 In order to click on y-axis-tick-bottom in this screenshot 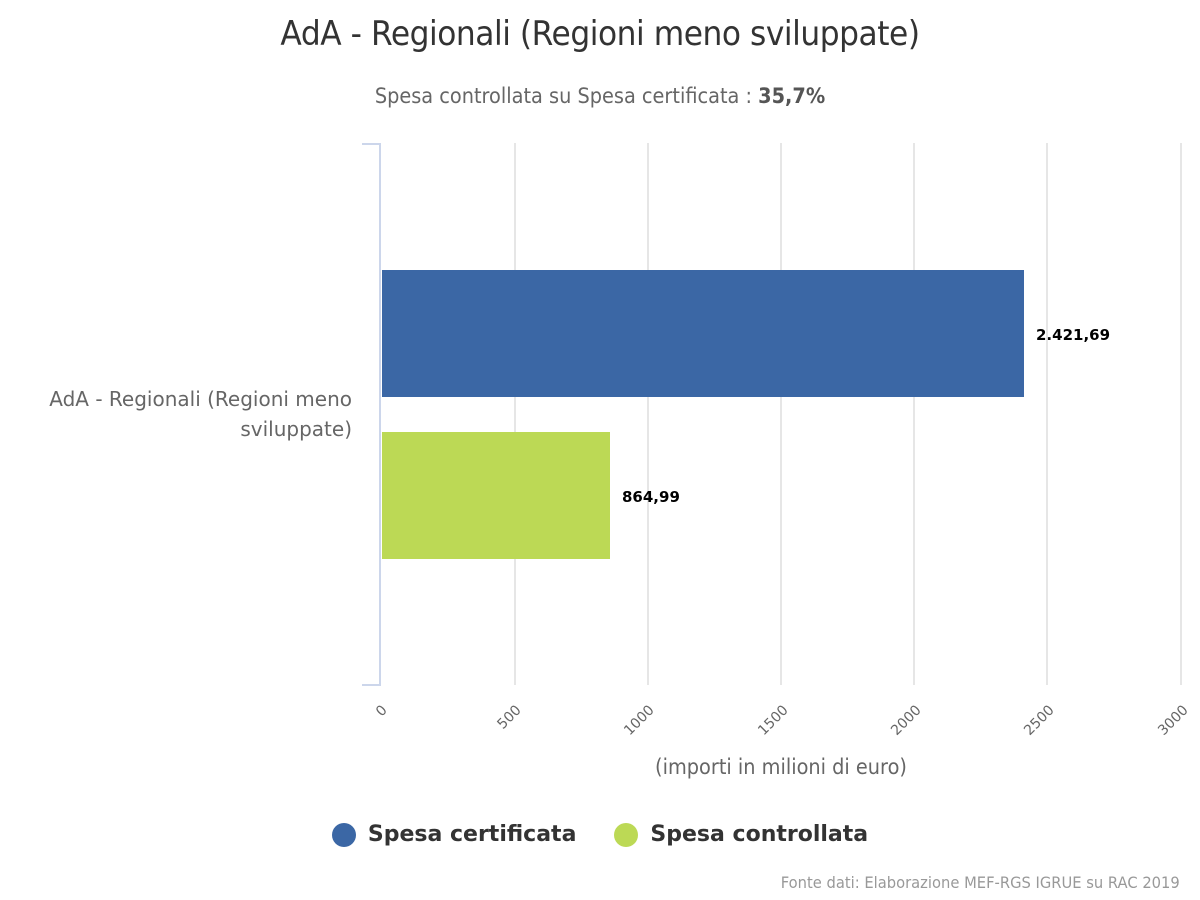, I will do `click(371, 685)`.